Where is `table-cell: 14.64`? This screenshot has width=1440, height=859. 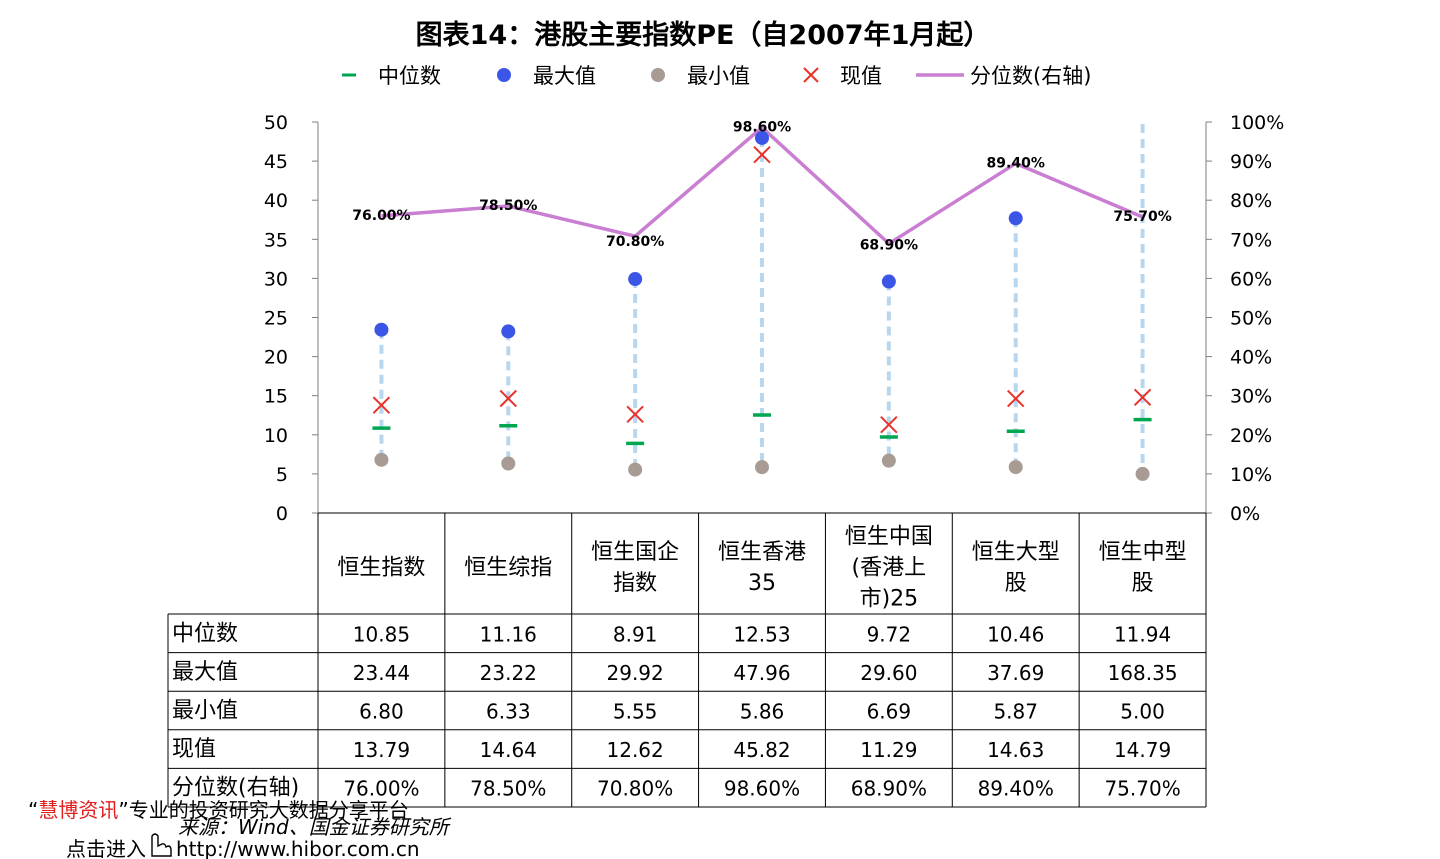 table-cell: 14.64 is located at coordinates (508, 750).